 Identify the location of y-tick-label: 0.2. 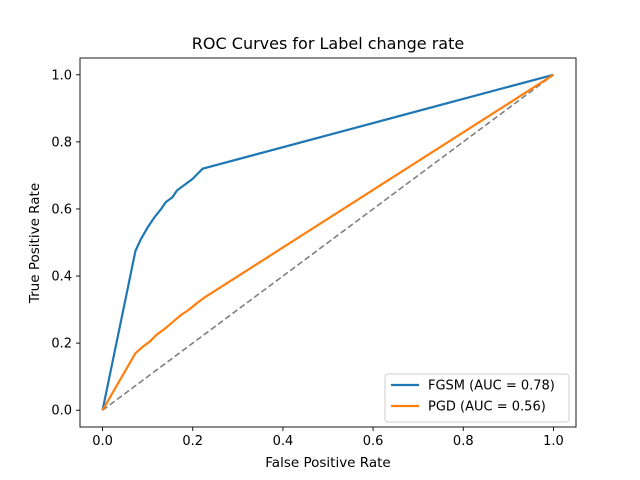
(61, 344).